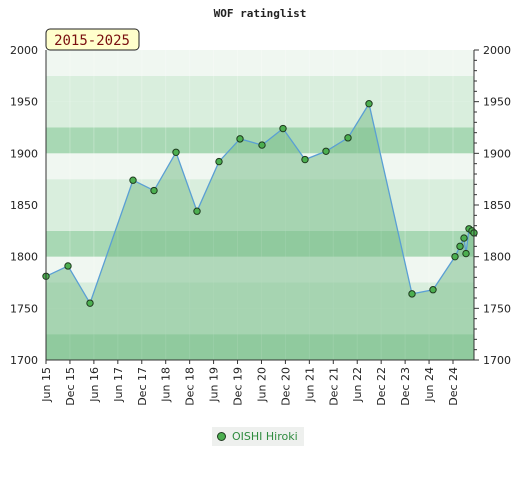  What do you see at coordinates (24, 153) in the screenshot?
I see `y-tick-label-left: 1900` at bounding box center [24, 153].